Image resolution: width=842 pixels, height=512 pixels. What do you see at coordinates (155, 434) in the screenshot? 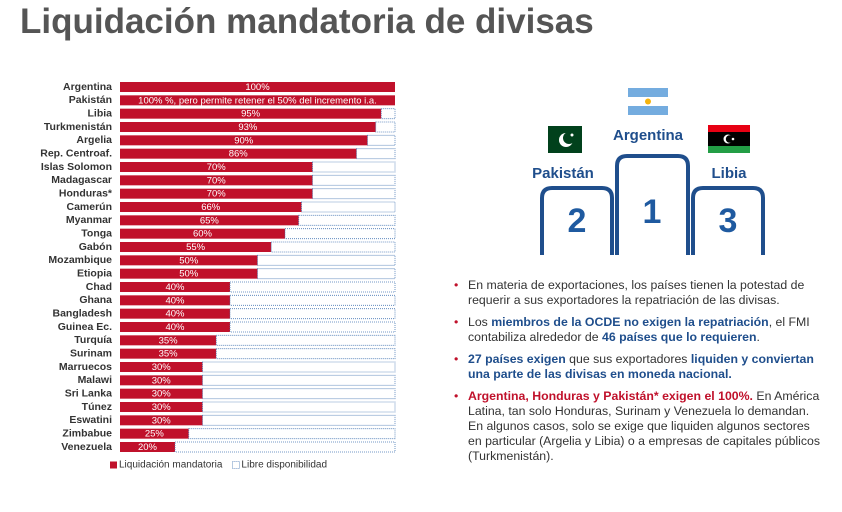
I see `value-label: 25%` at bounding box center [155, 434].